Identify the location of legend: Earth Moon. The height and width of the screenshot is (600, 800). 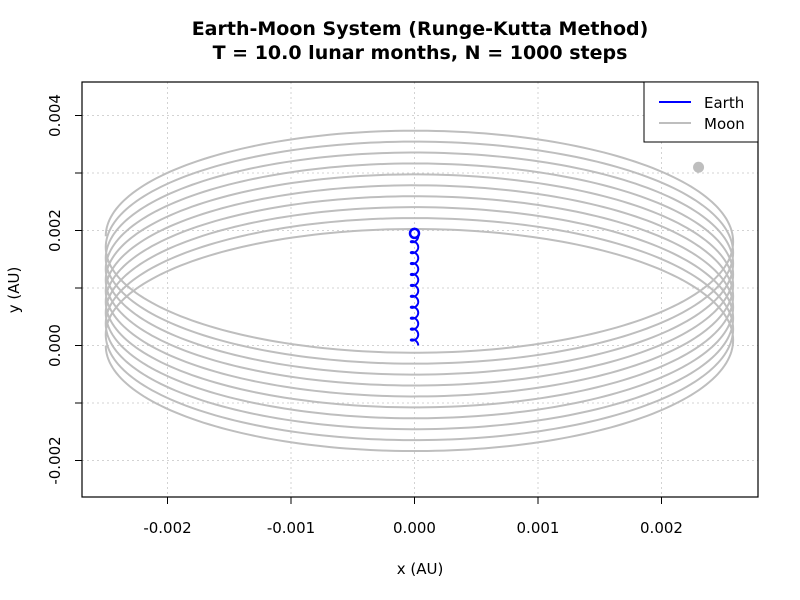
(701, 112).